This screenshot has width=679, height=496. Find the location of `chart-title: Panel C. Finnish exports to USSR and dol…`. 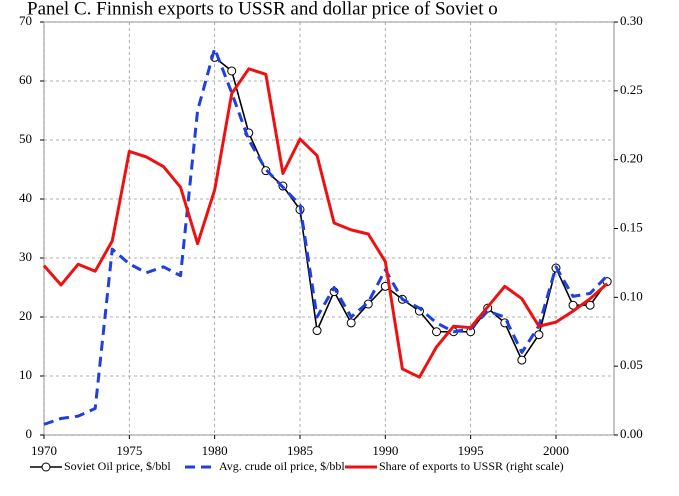

chart-title: Panel C. Finnish exports to USSR and dol… is located at coordinates (262, 9).